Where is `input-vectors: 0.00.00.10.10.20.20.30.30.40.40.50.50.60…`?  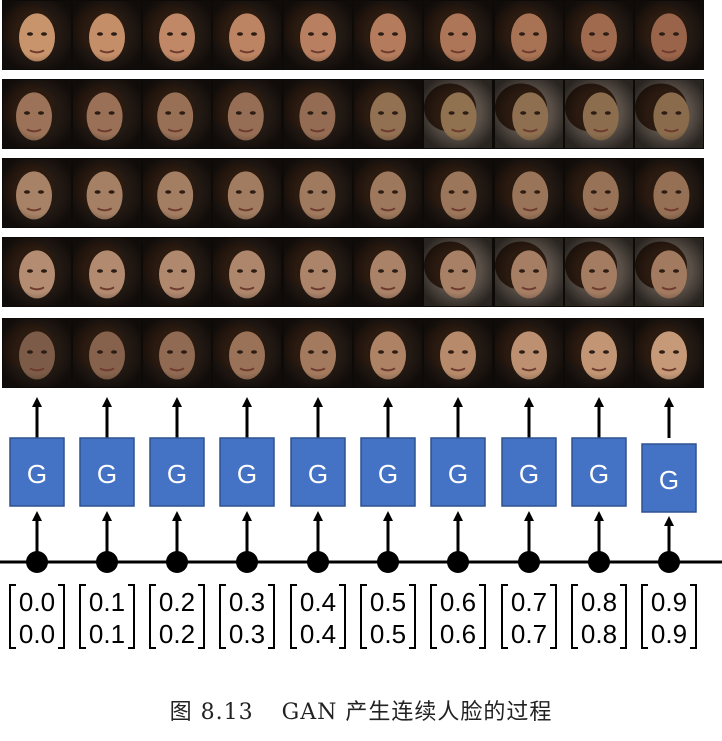
input-vectors: 0.00.00.10.10.20.20.30.30.40.40.50.50.60… is located at coordinates (353, 616).